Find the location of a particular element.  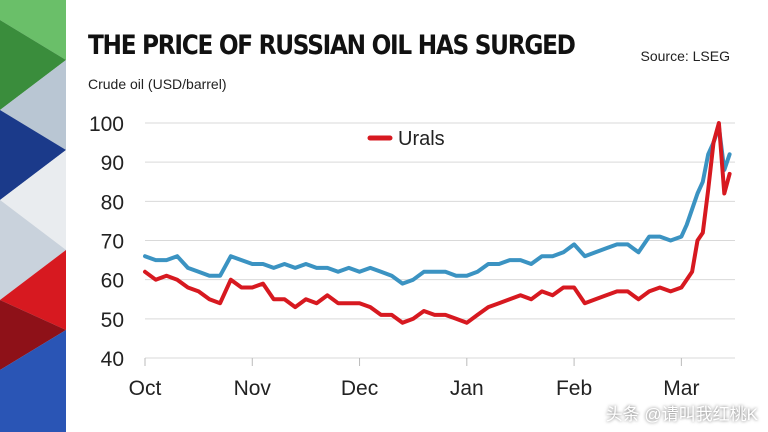

x-axis-ticks: Oct Nov Dec Jan Feb Mar is located at coordinates (414, 379).